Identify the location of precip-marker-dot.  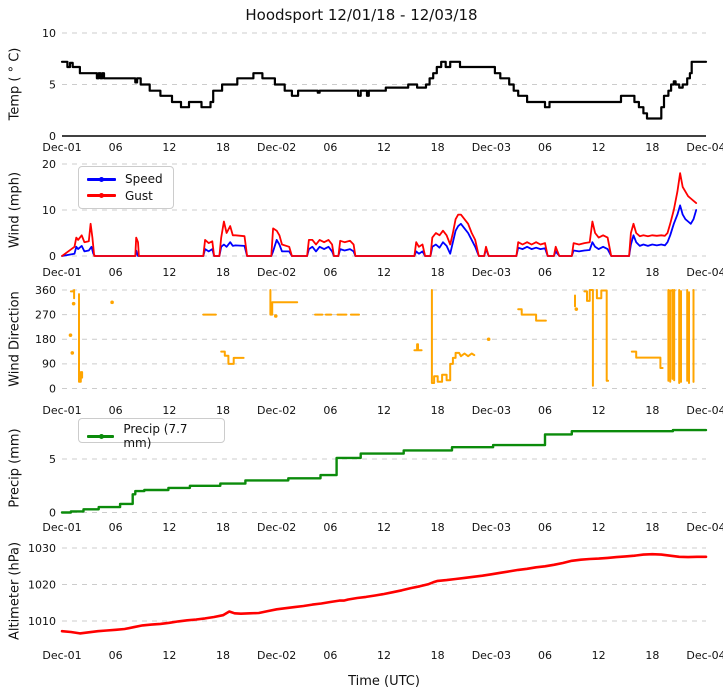
(101, 436).